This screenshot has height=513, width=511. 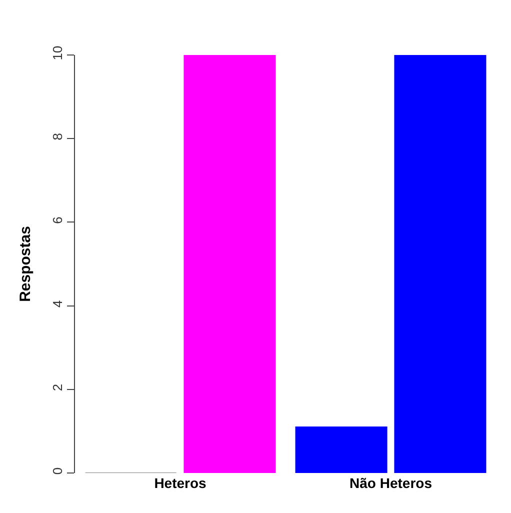 What do you see at coordinates (25, 264) in the screenshot?
I see `y-axis-title: Respostas` at bounding box center [25, 264].